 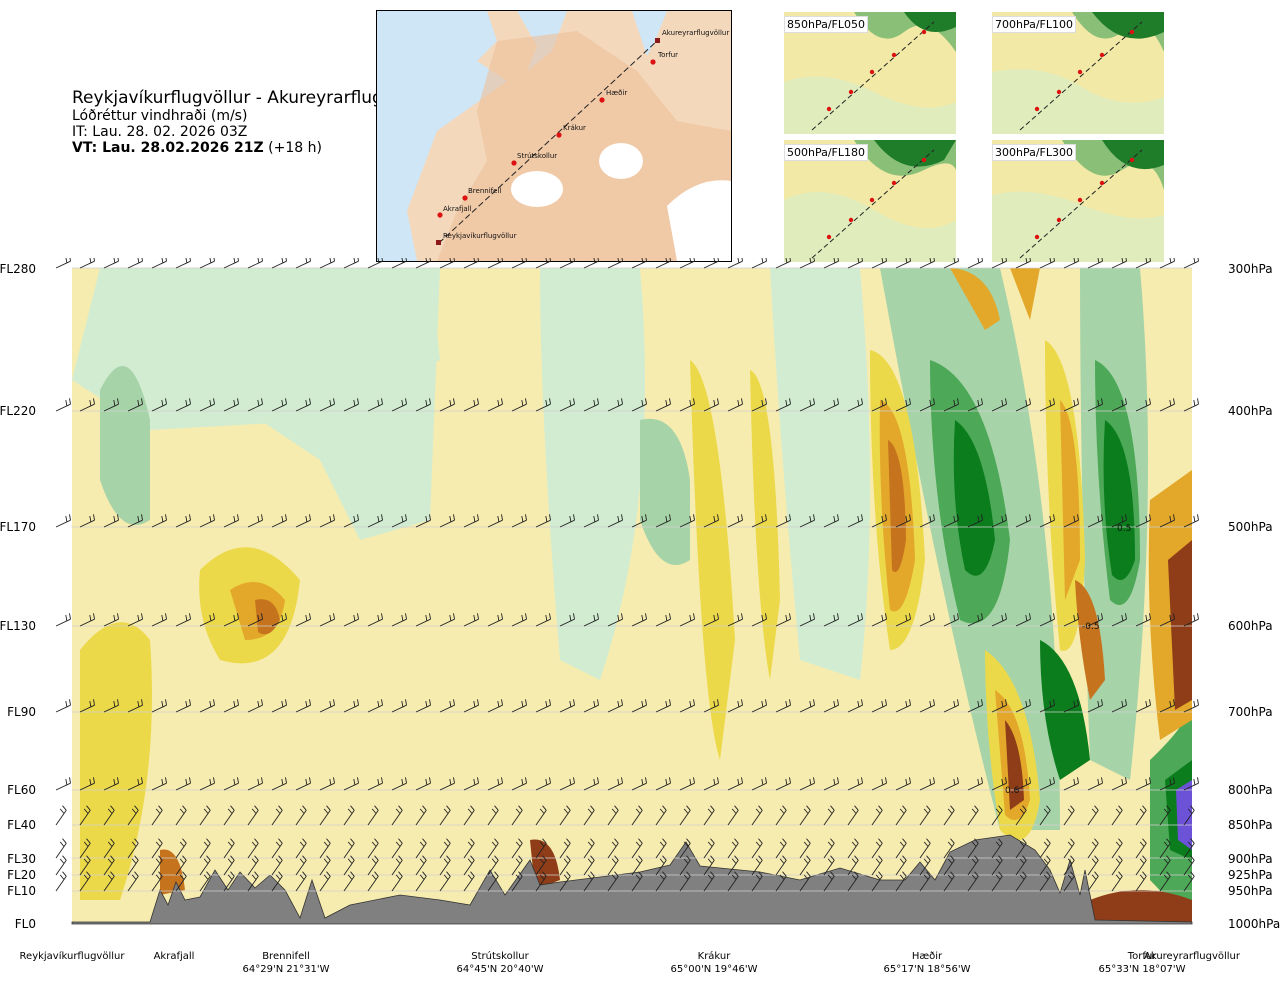 I want to click on thumbnail-500hpa: 500hPa/FL180, so click(x=870, y=201).